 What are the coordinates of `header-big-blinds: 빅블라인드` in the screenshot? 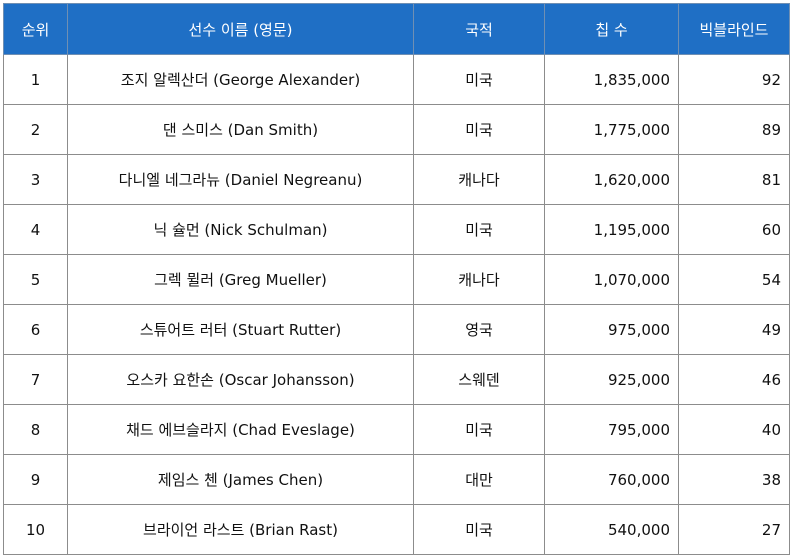 It's located at (734, 29).